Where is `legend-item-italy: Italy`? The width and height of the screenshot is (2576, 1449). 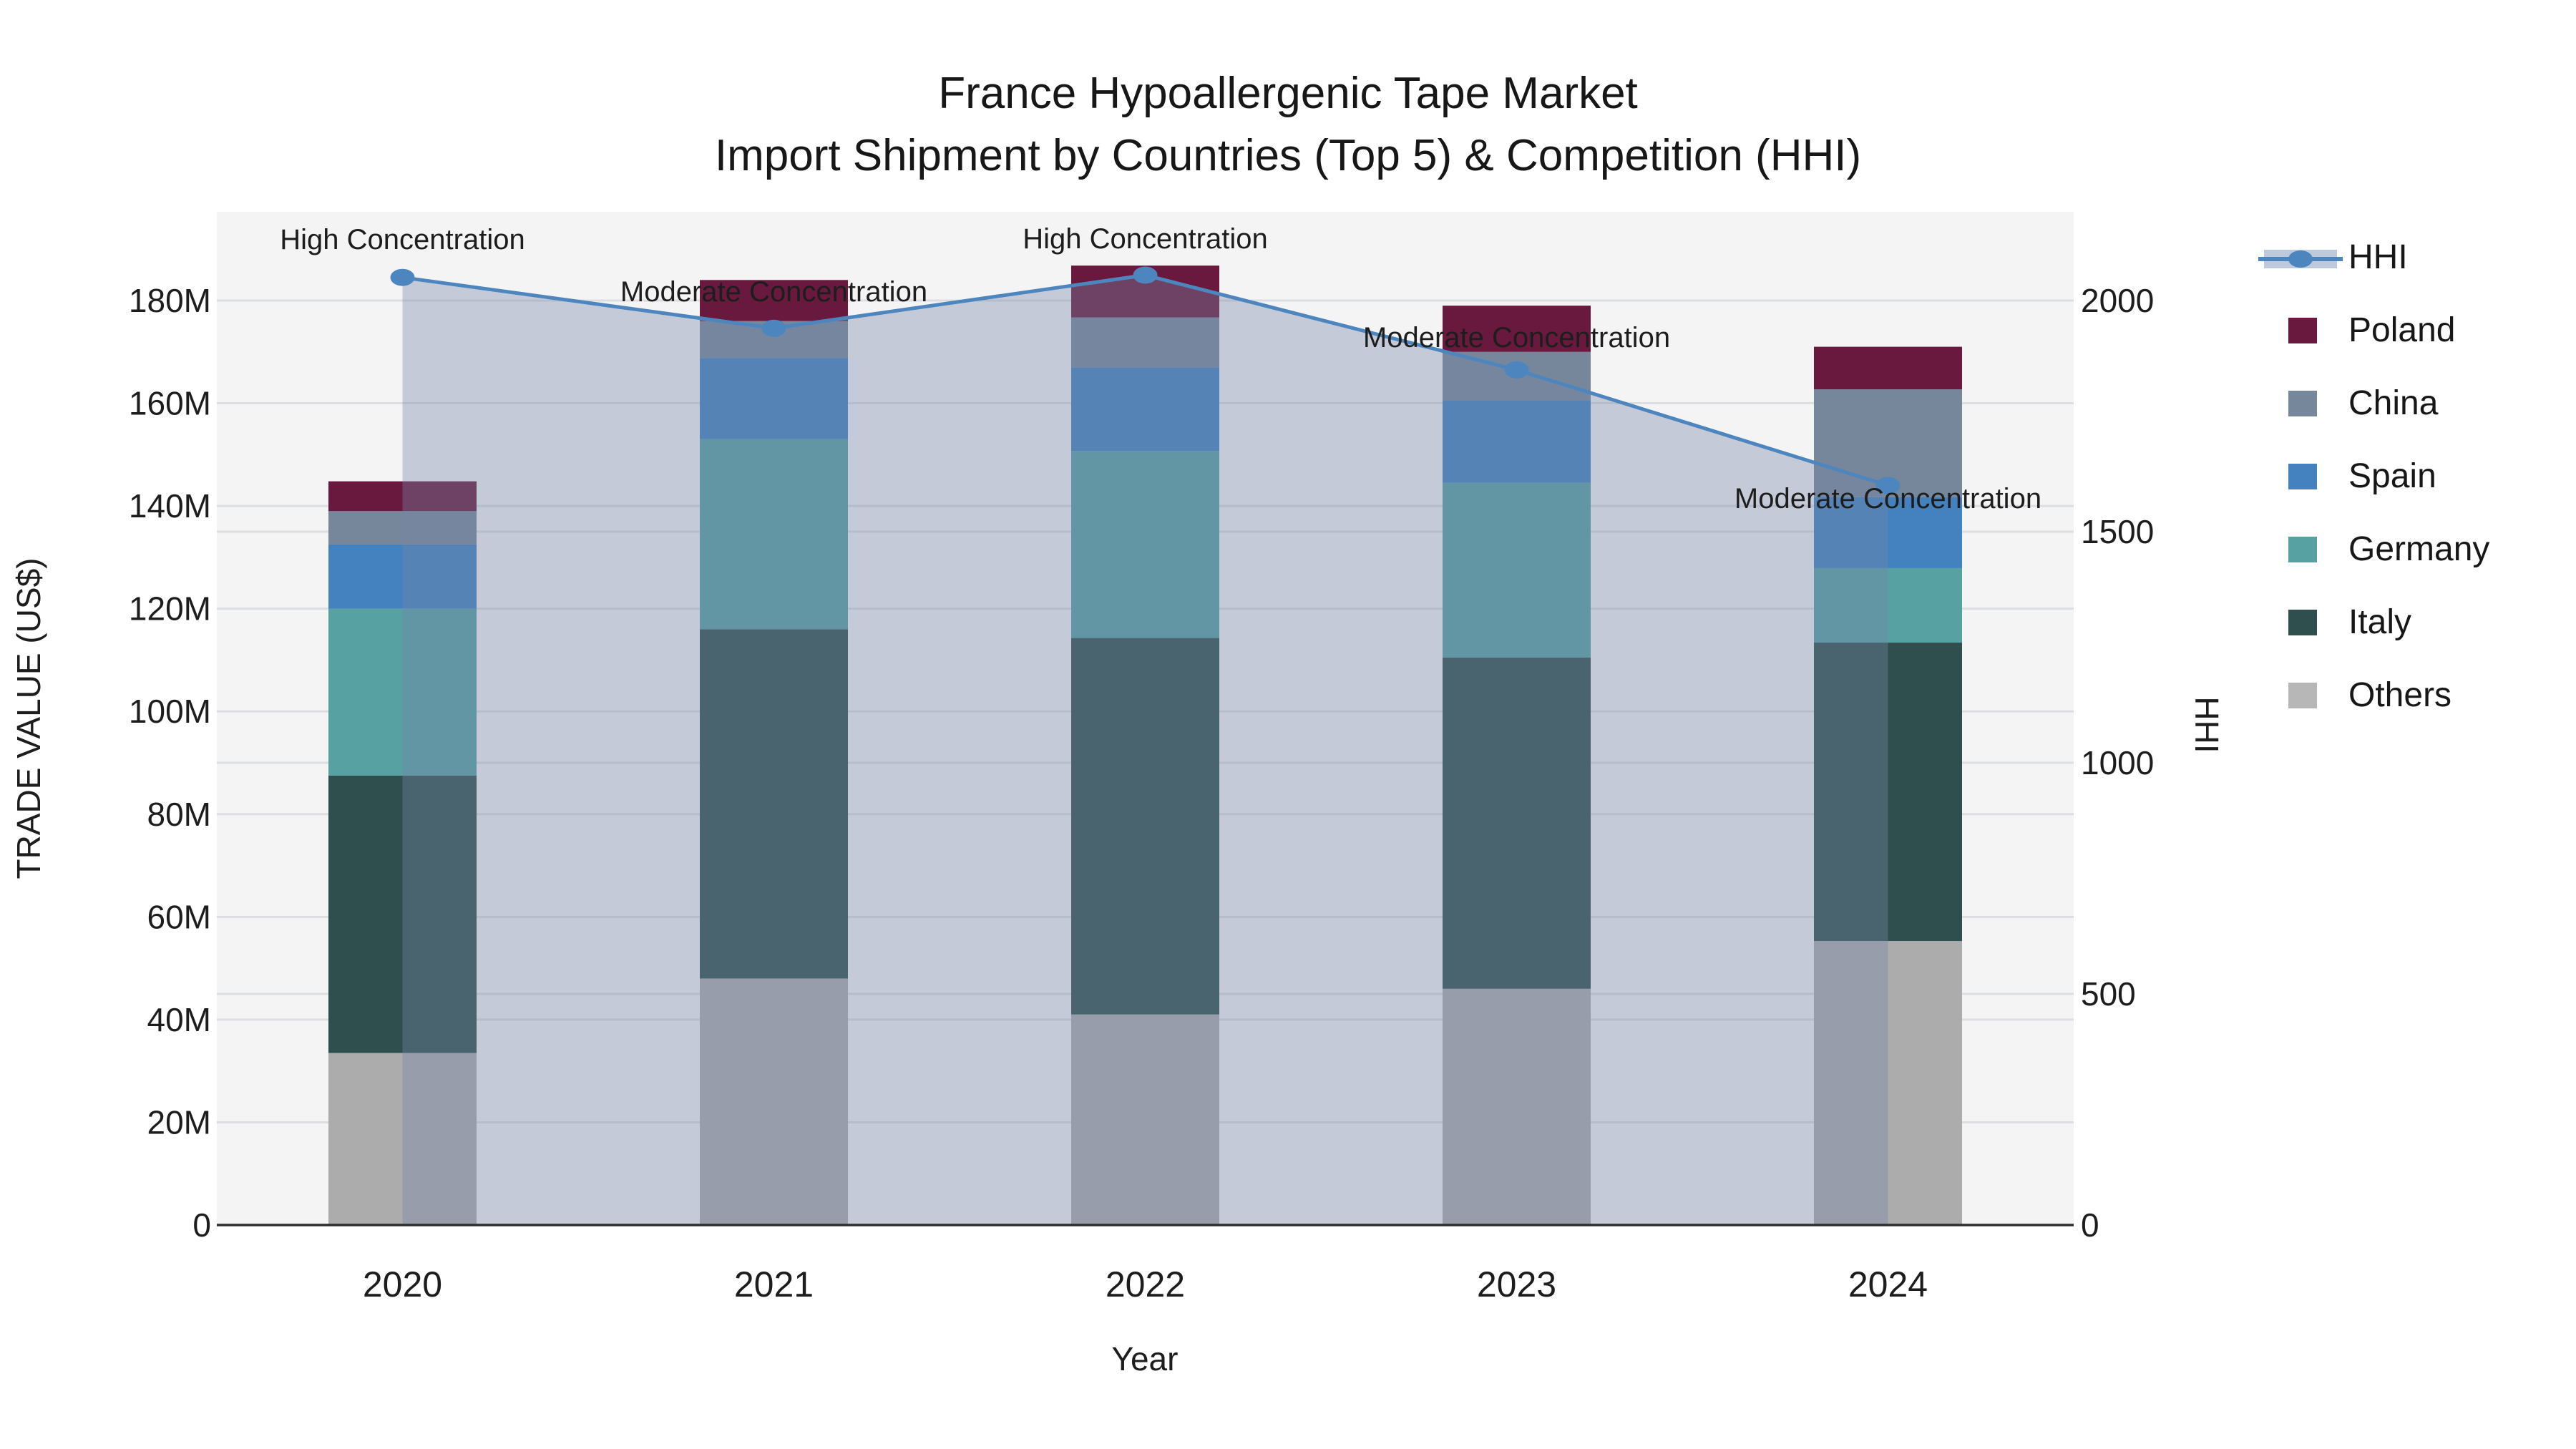
legend-item-italy: Italy is located at coordinates (2415, 622).